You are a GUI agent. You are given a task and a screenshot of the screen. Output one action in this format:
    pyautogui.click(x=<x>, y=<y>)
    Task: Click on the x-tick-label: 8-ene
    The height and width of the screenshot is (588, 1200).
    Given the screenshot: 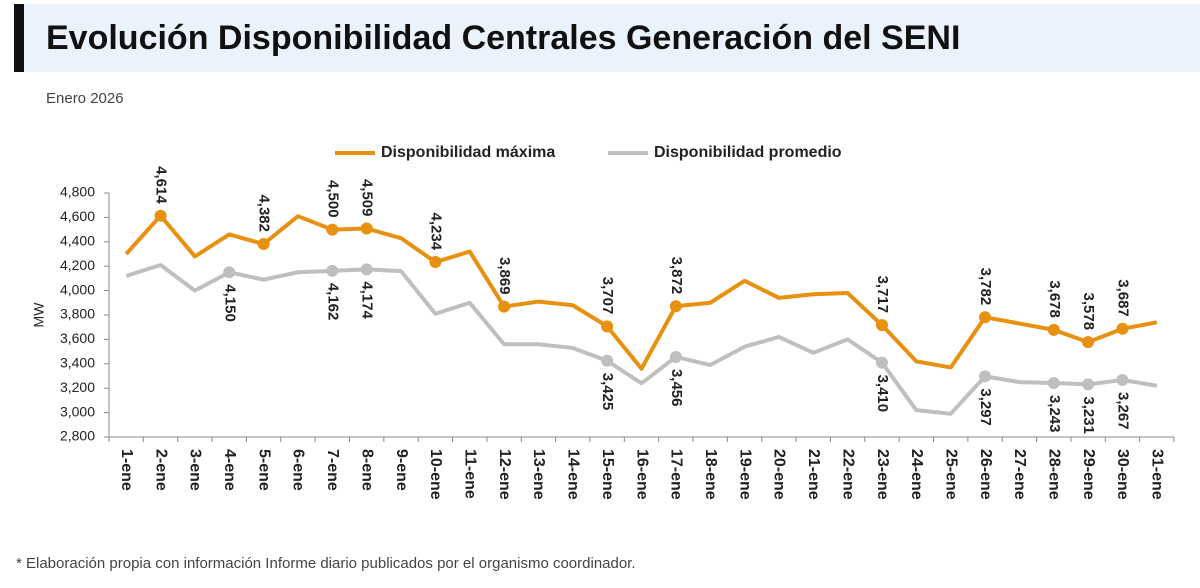 What is the action you would take?
    pyautogui.click(x=366, y=470)
    